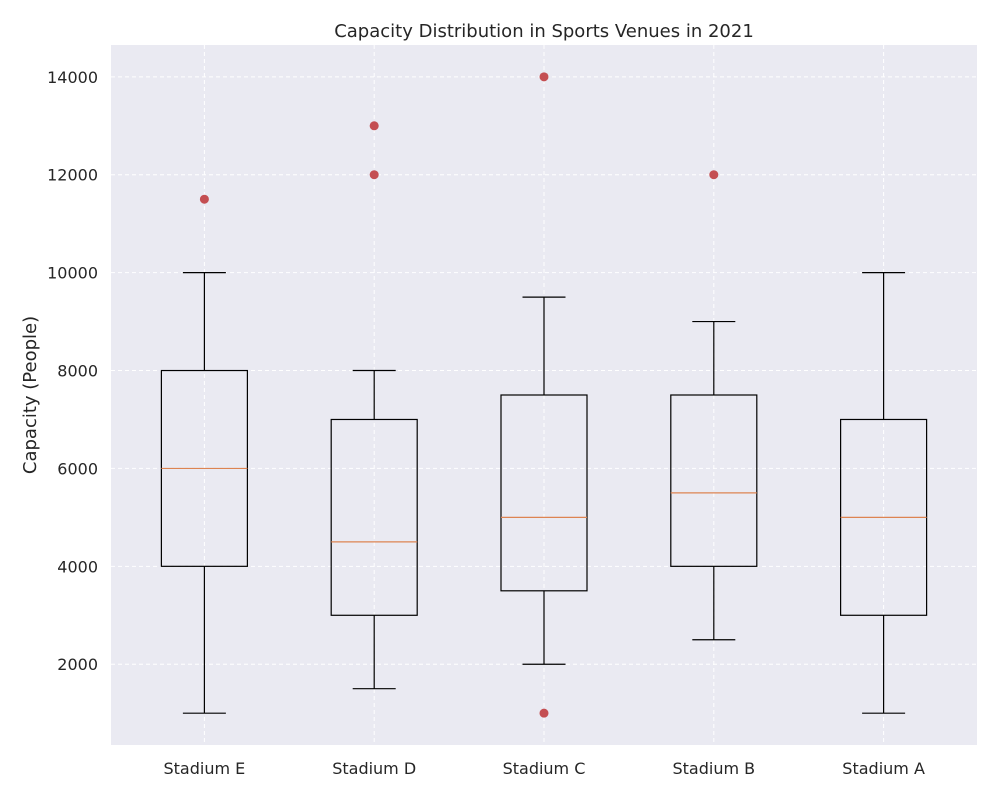 This screenshot has width=1000, height=800. I want to click on x-tick-label: Stadium D, so click(374, 768).